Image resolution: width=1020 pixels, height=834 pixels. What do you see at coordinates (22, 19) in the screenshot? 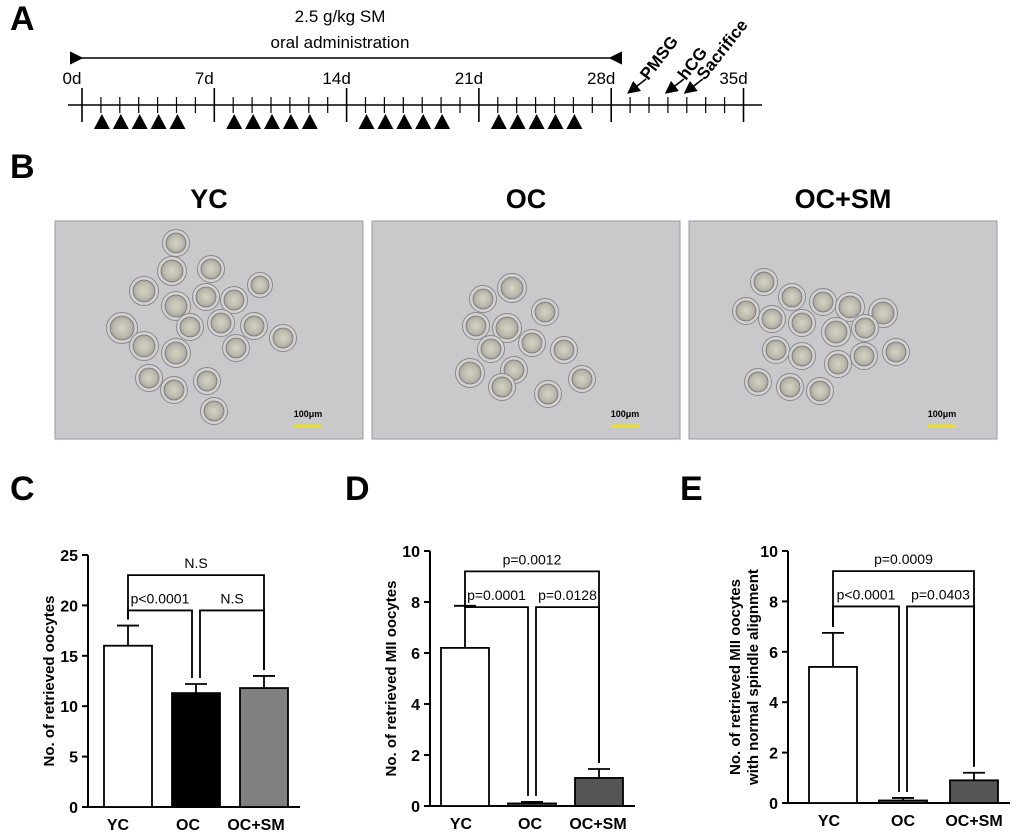
I see `panel-letter-a: A` at bounding box center [22, 19].